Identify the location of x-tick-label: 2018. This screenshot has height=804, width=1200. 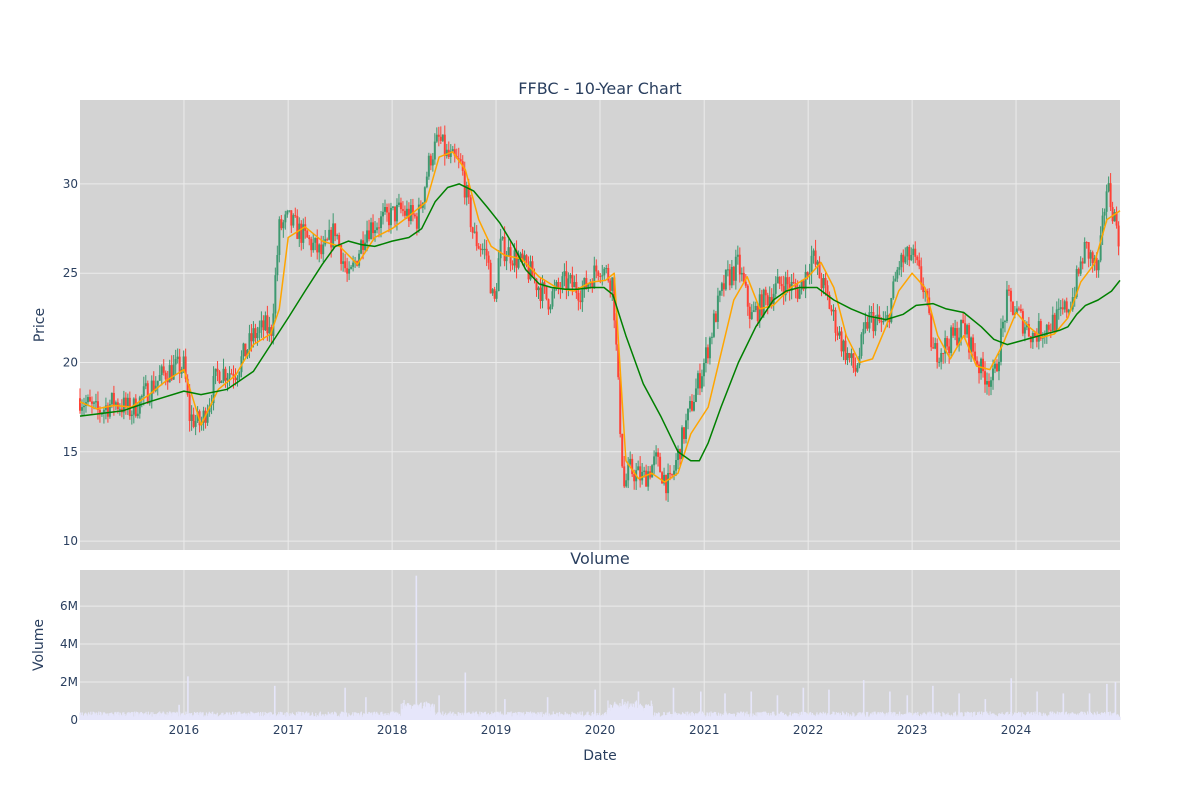
(392, 730).